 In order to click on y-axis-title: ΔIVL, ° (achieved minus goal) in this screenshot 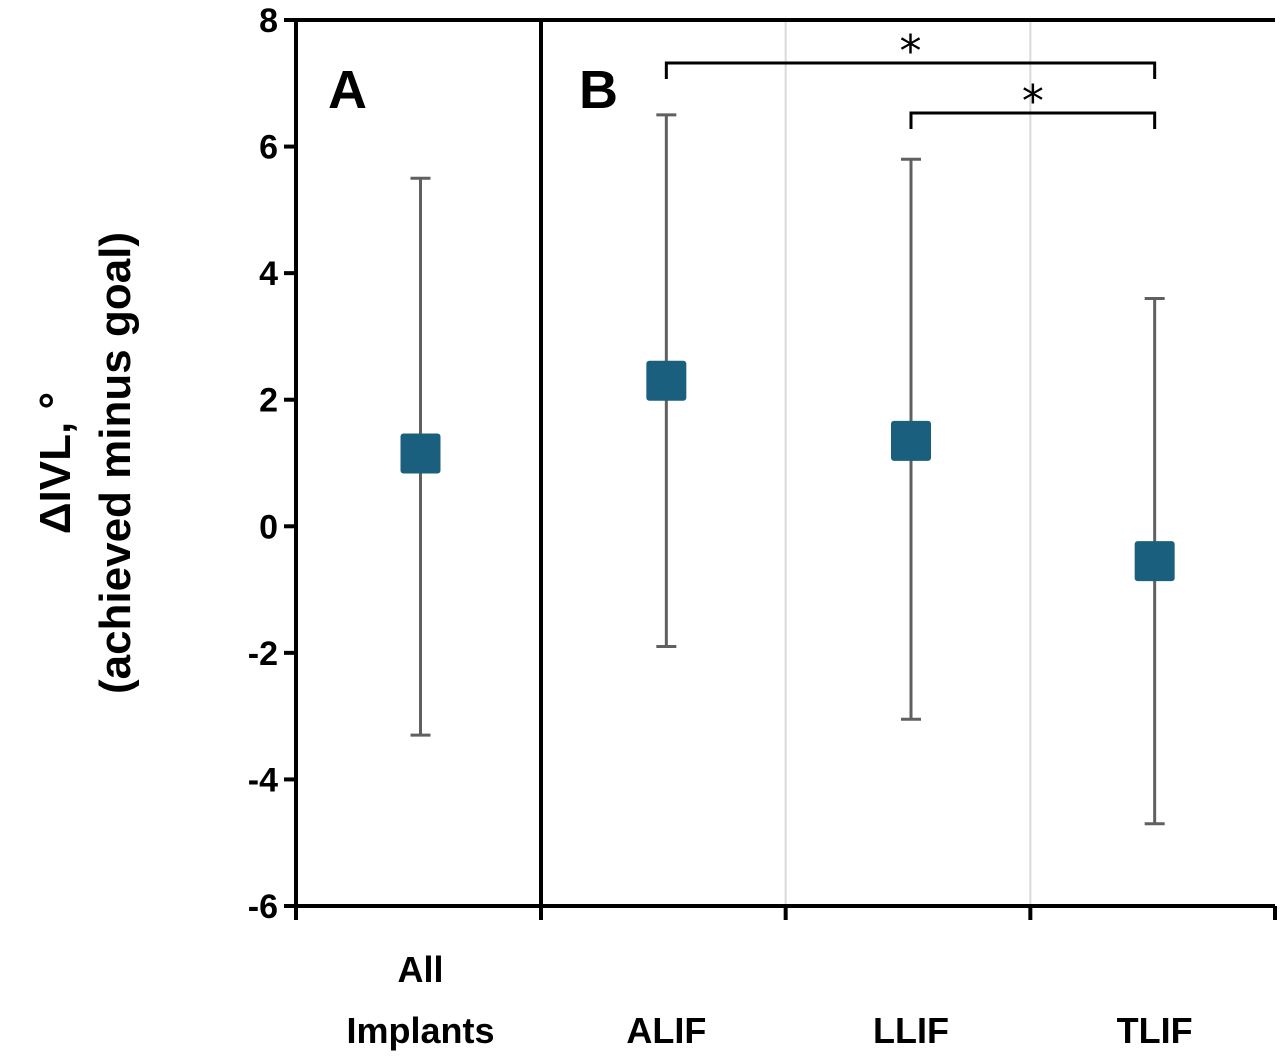, I will do `click(85, 463)`.